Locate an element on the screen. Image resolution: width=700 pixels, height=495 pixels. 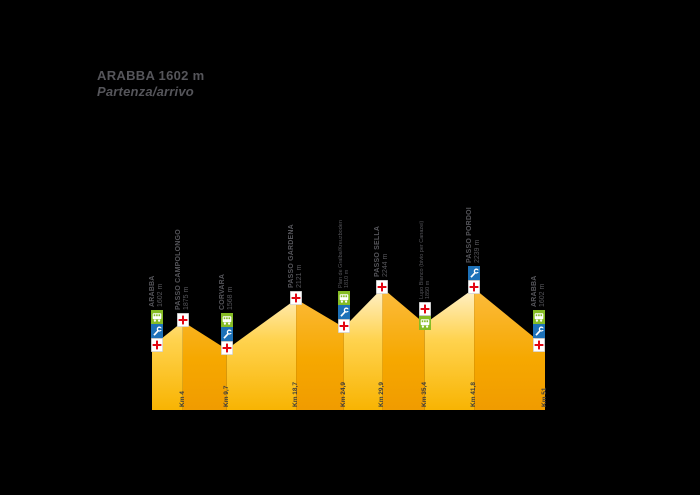
station-altitude: 2244 m is located at coordinates (386, 265).